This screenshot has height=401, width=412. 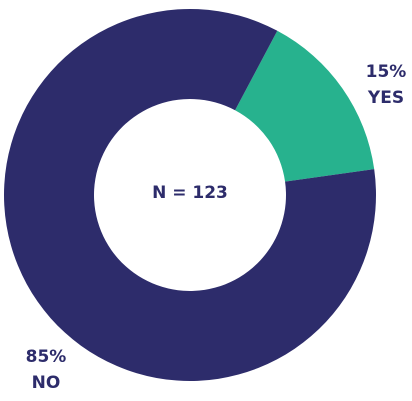 What do you see at coordinates (190, 193) in the screenshot?
I see `center-label: N = 123` at bounding box center [190, 193].